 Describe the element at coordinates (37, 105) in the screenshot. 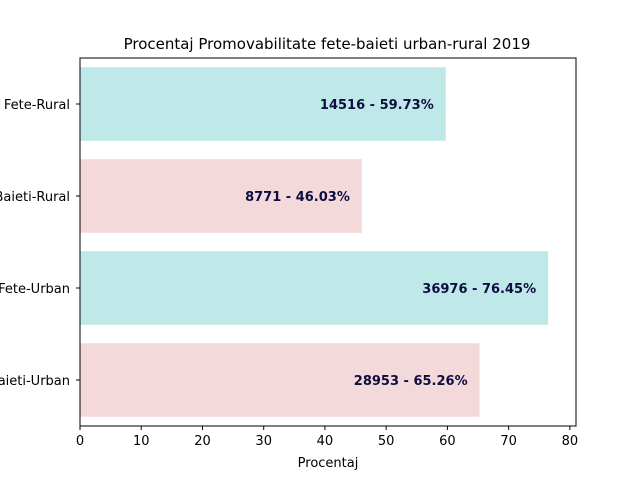

I see `y-tick-label: Fete-Rural` at that location.